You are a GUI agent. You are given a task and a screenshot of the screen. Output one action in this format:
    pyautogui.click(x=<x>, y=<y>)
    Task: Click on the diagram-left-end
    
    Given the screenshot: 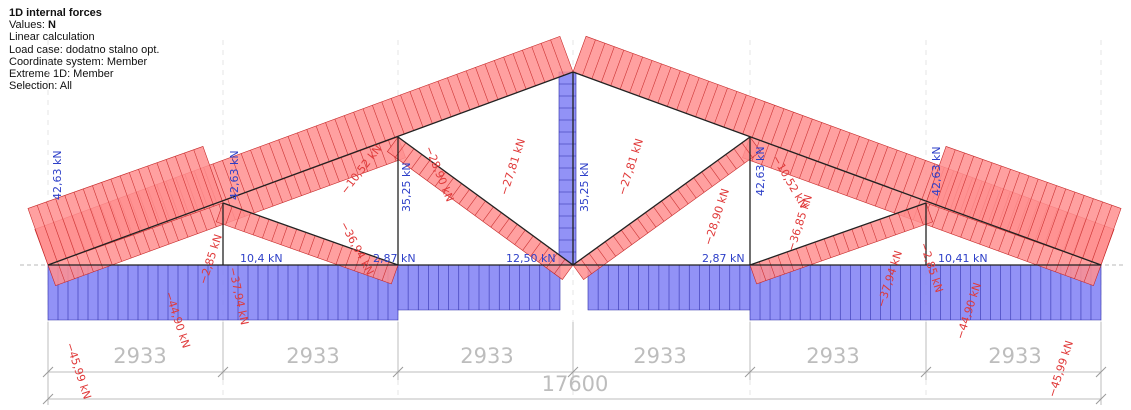 What is the action you would take?
    pyautogui.click(x=125, y=206)
    